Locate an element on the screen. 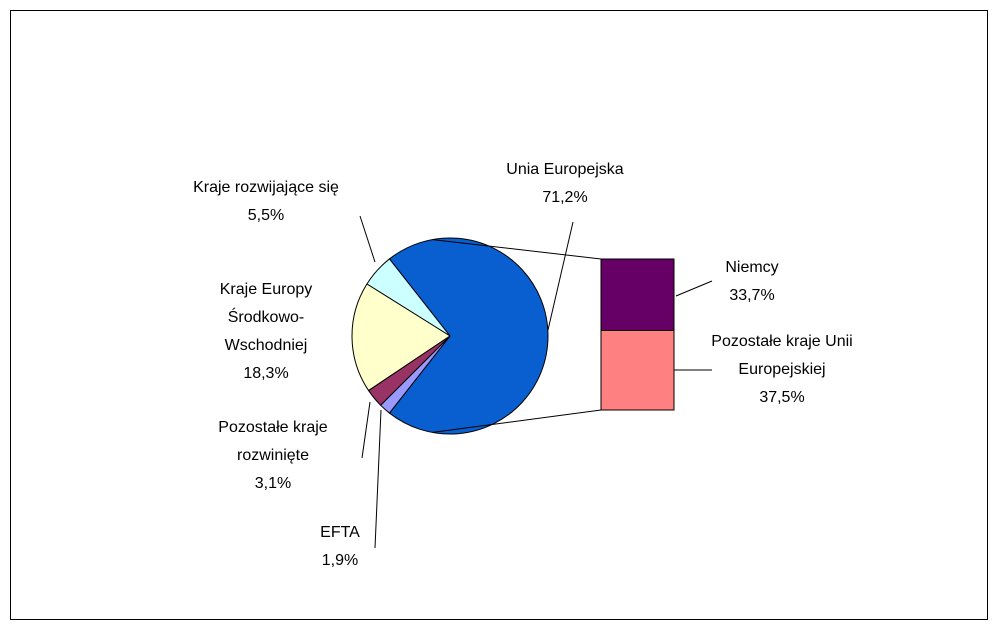 The image size is (999, 632). slice-label: Pozostałe kraje rozwinięte 3,1% is located at coordinates (273, 456).